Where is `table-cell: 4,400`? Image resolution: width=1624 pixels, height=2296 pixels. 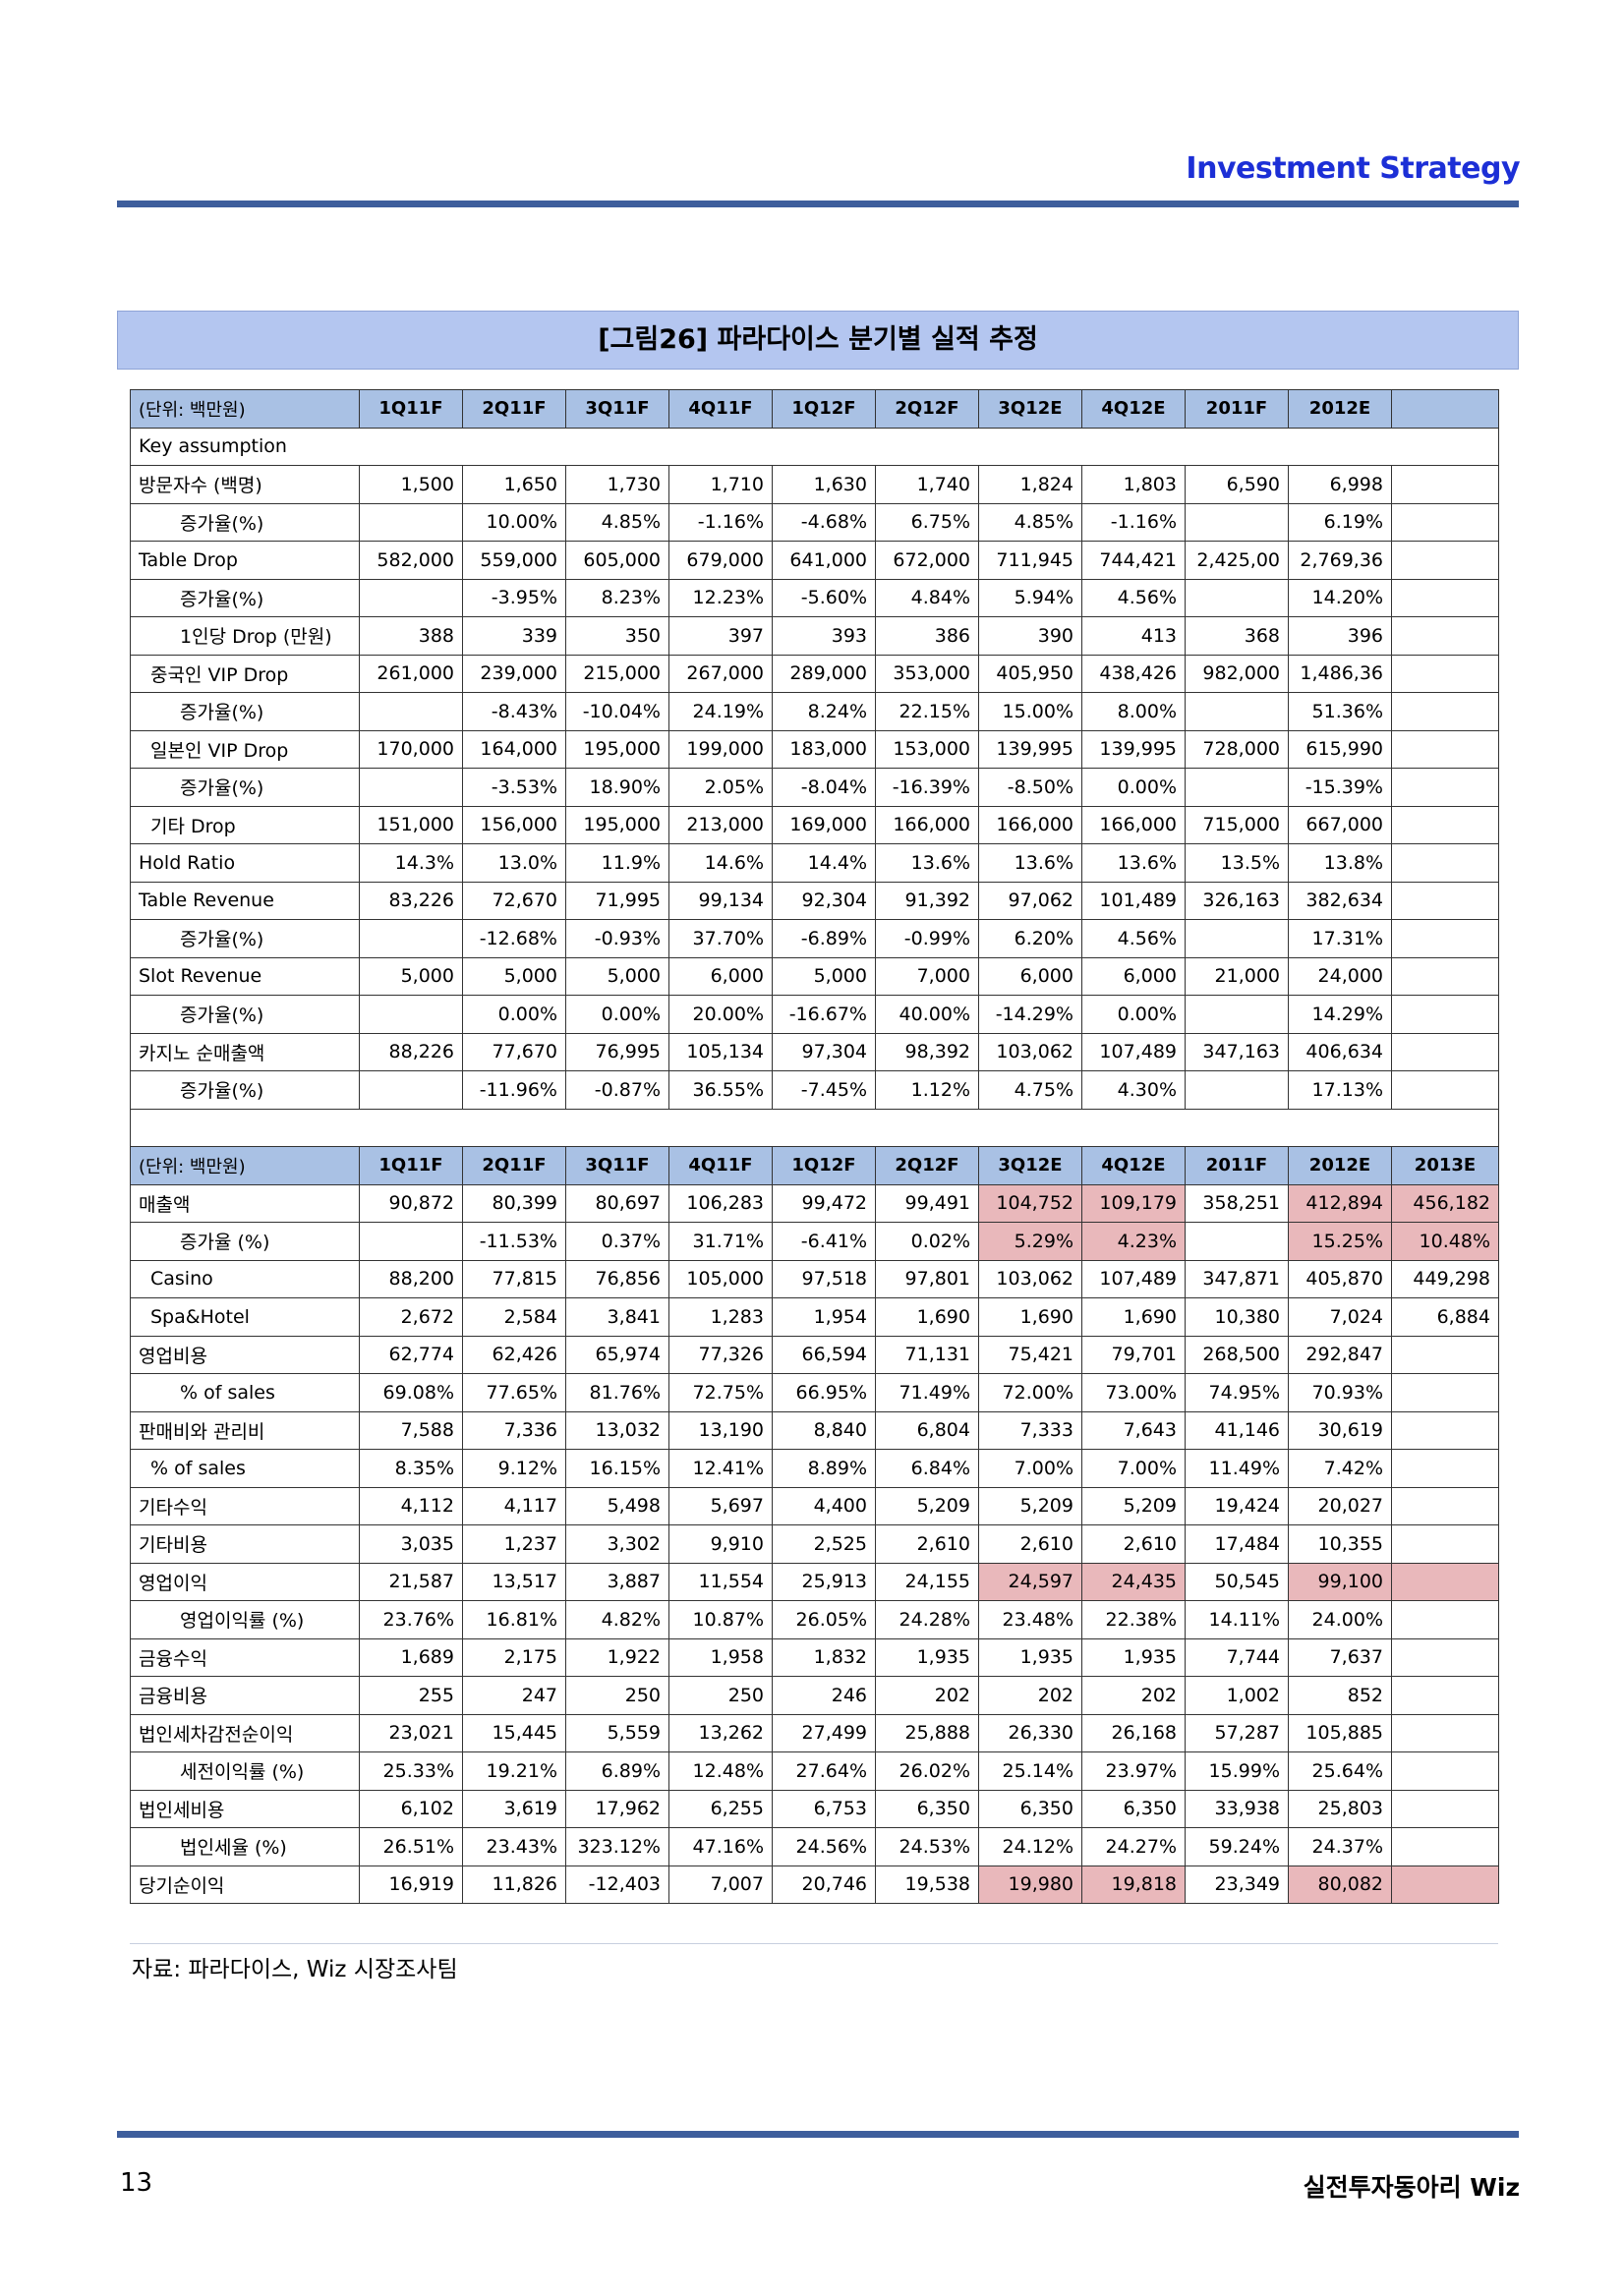 table-cell: 4,400 is located at coordinates (824, 1506).